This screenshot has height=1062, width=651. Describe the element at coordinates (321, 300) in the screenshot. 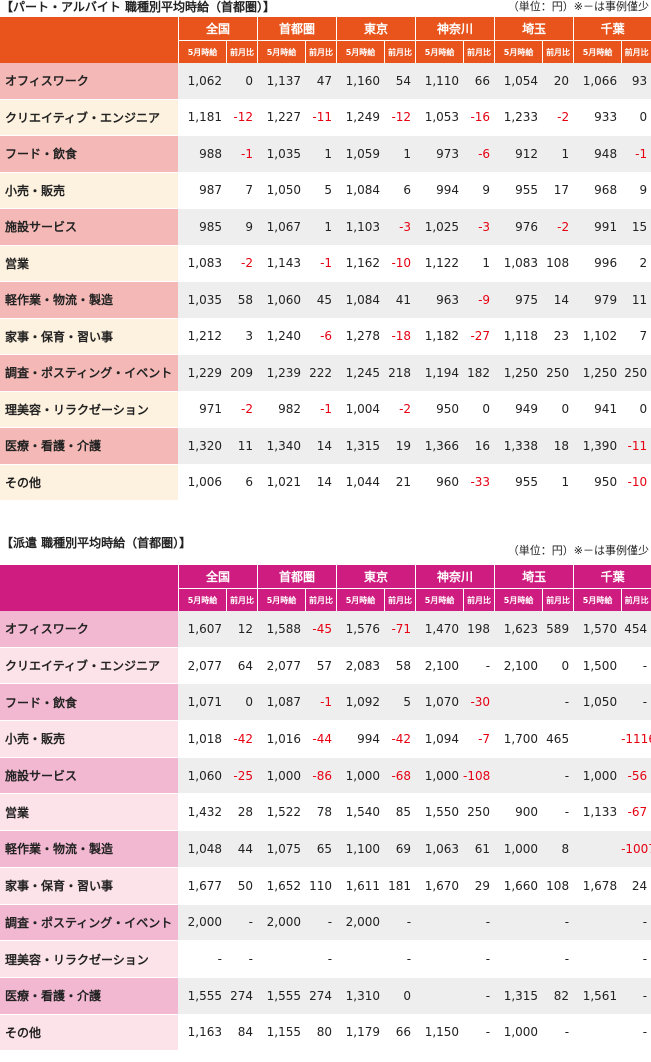

I see `change-cell: 45` at that location.